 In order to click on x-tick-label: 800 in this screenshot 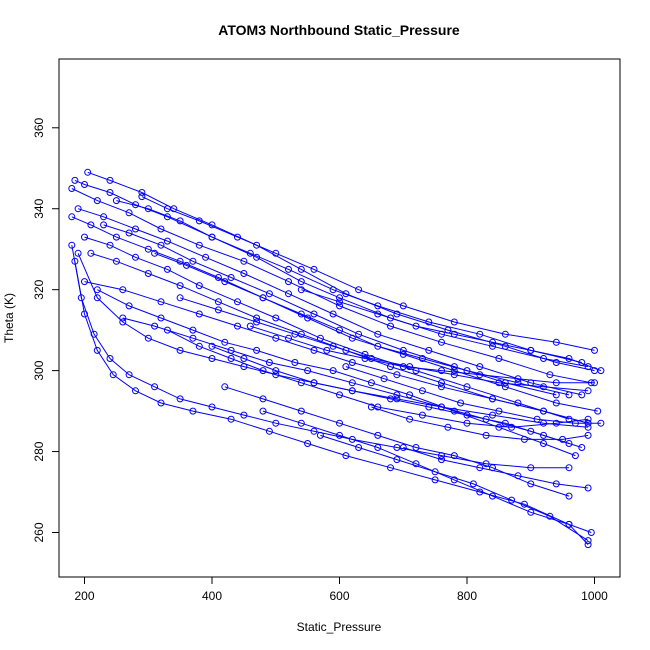, I will do `click(467, 596)`.